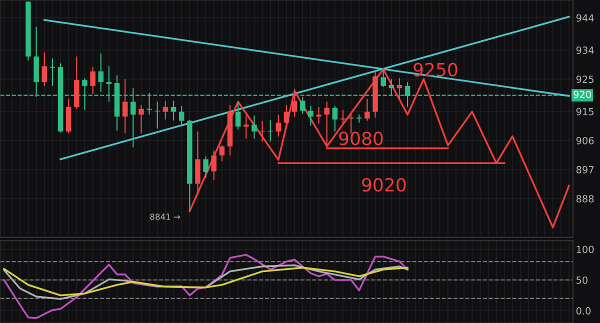 This screenshot has height=323, width=600. I want to click on annotation: 9020, so click(384, 185).